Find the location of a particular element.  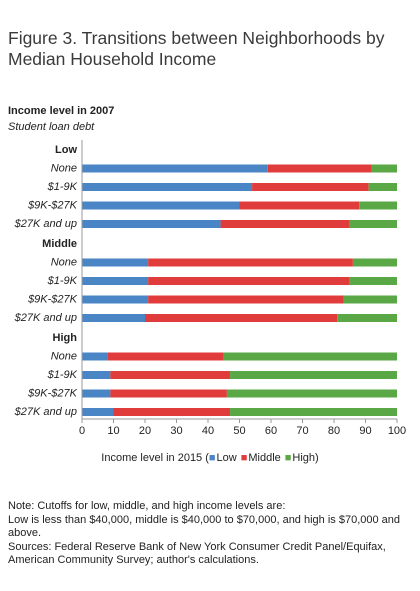

legend: Income level in 2015 (■Low ■Middle ■High) is located at coordinates (209, 458).